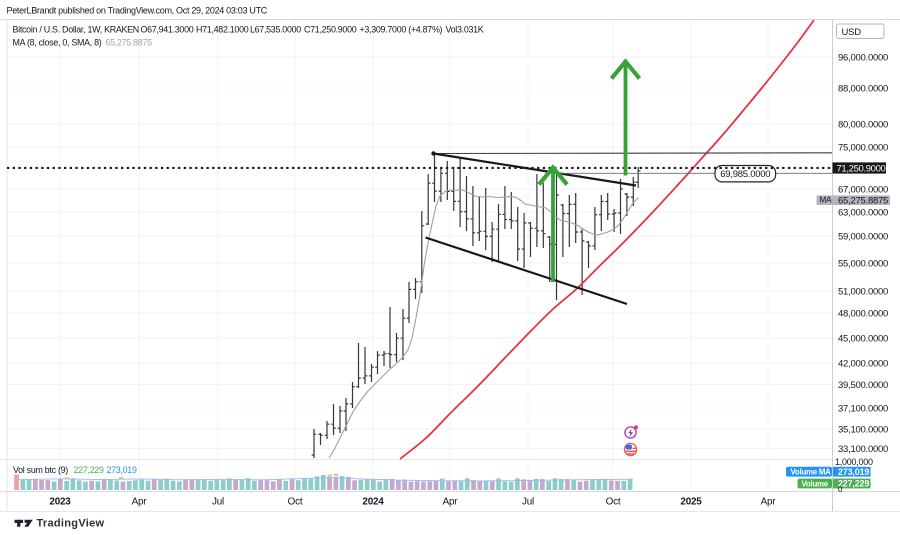 Image resolution: width=900 pixels, height=535 pixels. I want to click on svg-text: H71,482.1000, so click(222, 29).